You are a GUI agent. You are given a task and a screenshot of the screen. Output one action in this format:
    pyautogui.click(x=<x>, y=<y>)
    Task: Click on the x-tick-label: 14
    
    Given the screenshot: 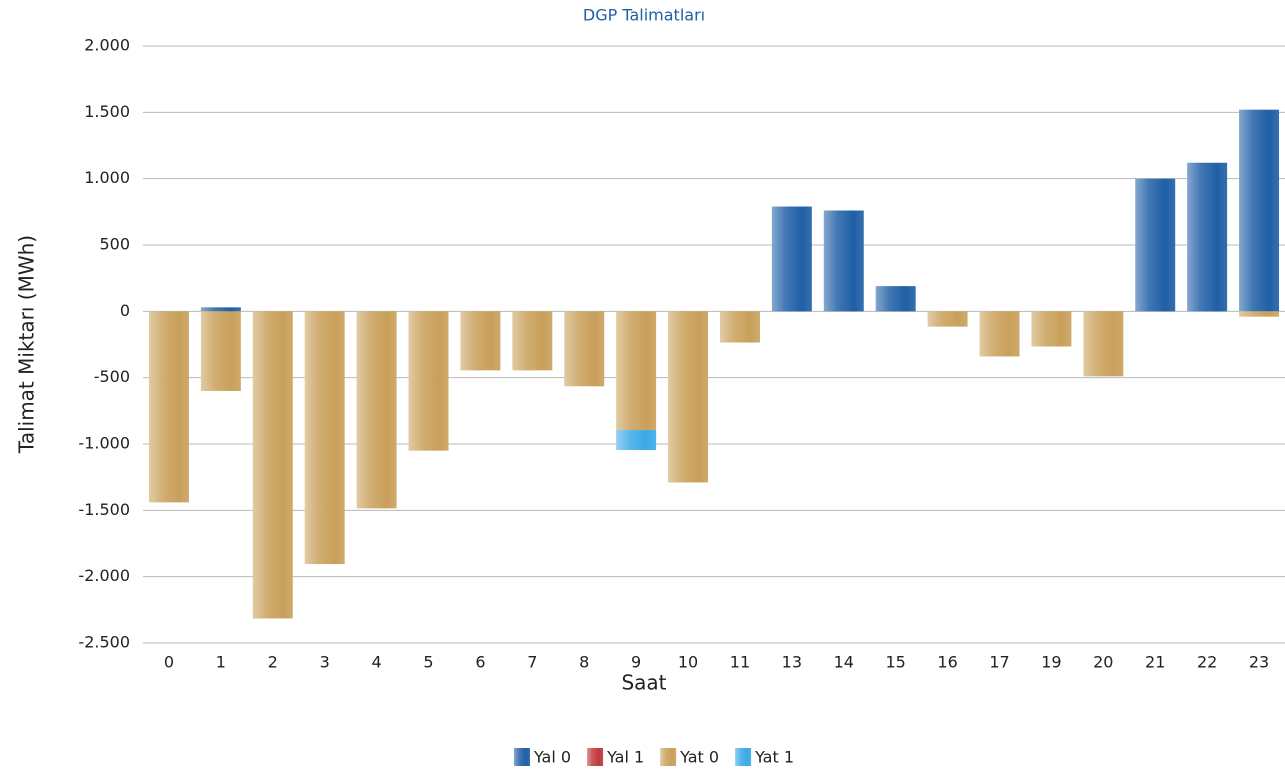 What is the action you would take?
    pyautogui.click(x=844, y=662)
    